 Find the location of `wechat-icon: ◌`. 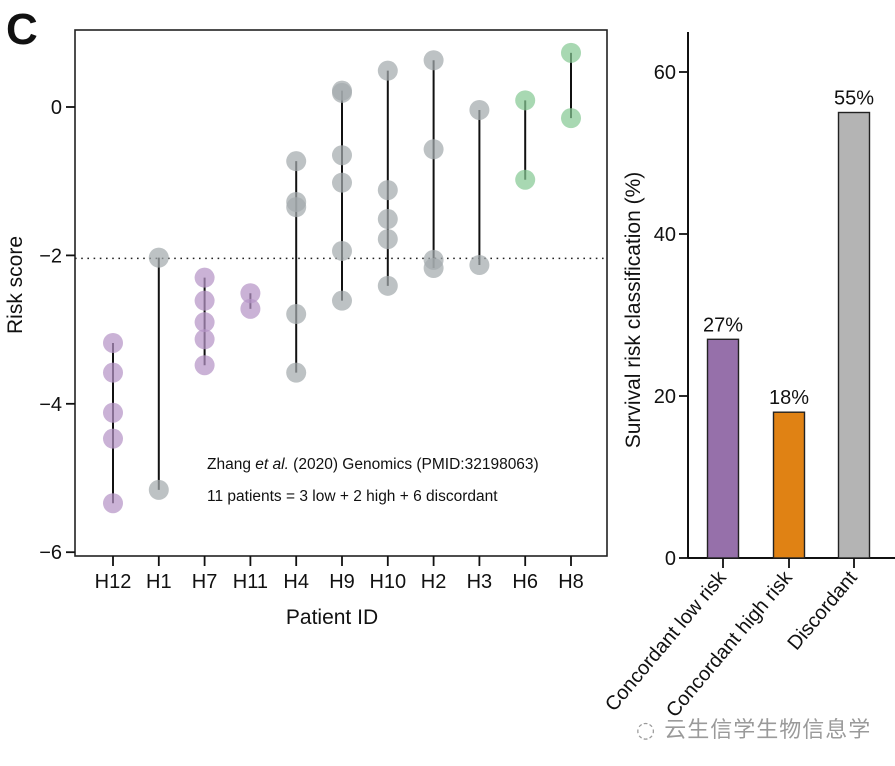

wechat-icon: ◌ is located at coordinates (646, 730).